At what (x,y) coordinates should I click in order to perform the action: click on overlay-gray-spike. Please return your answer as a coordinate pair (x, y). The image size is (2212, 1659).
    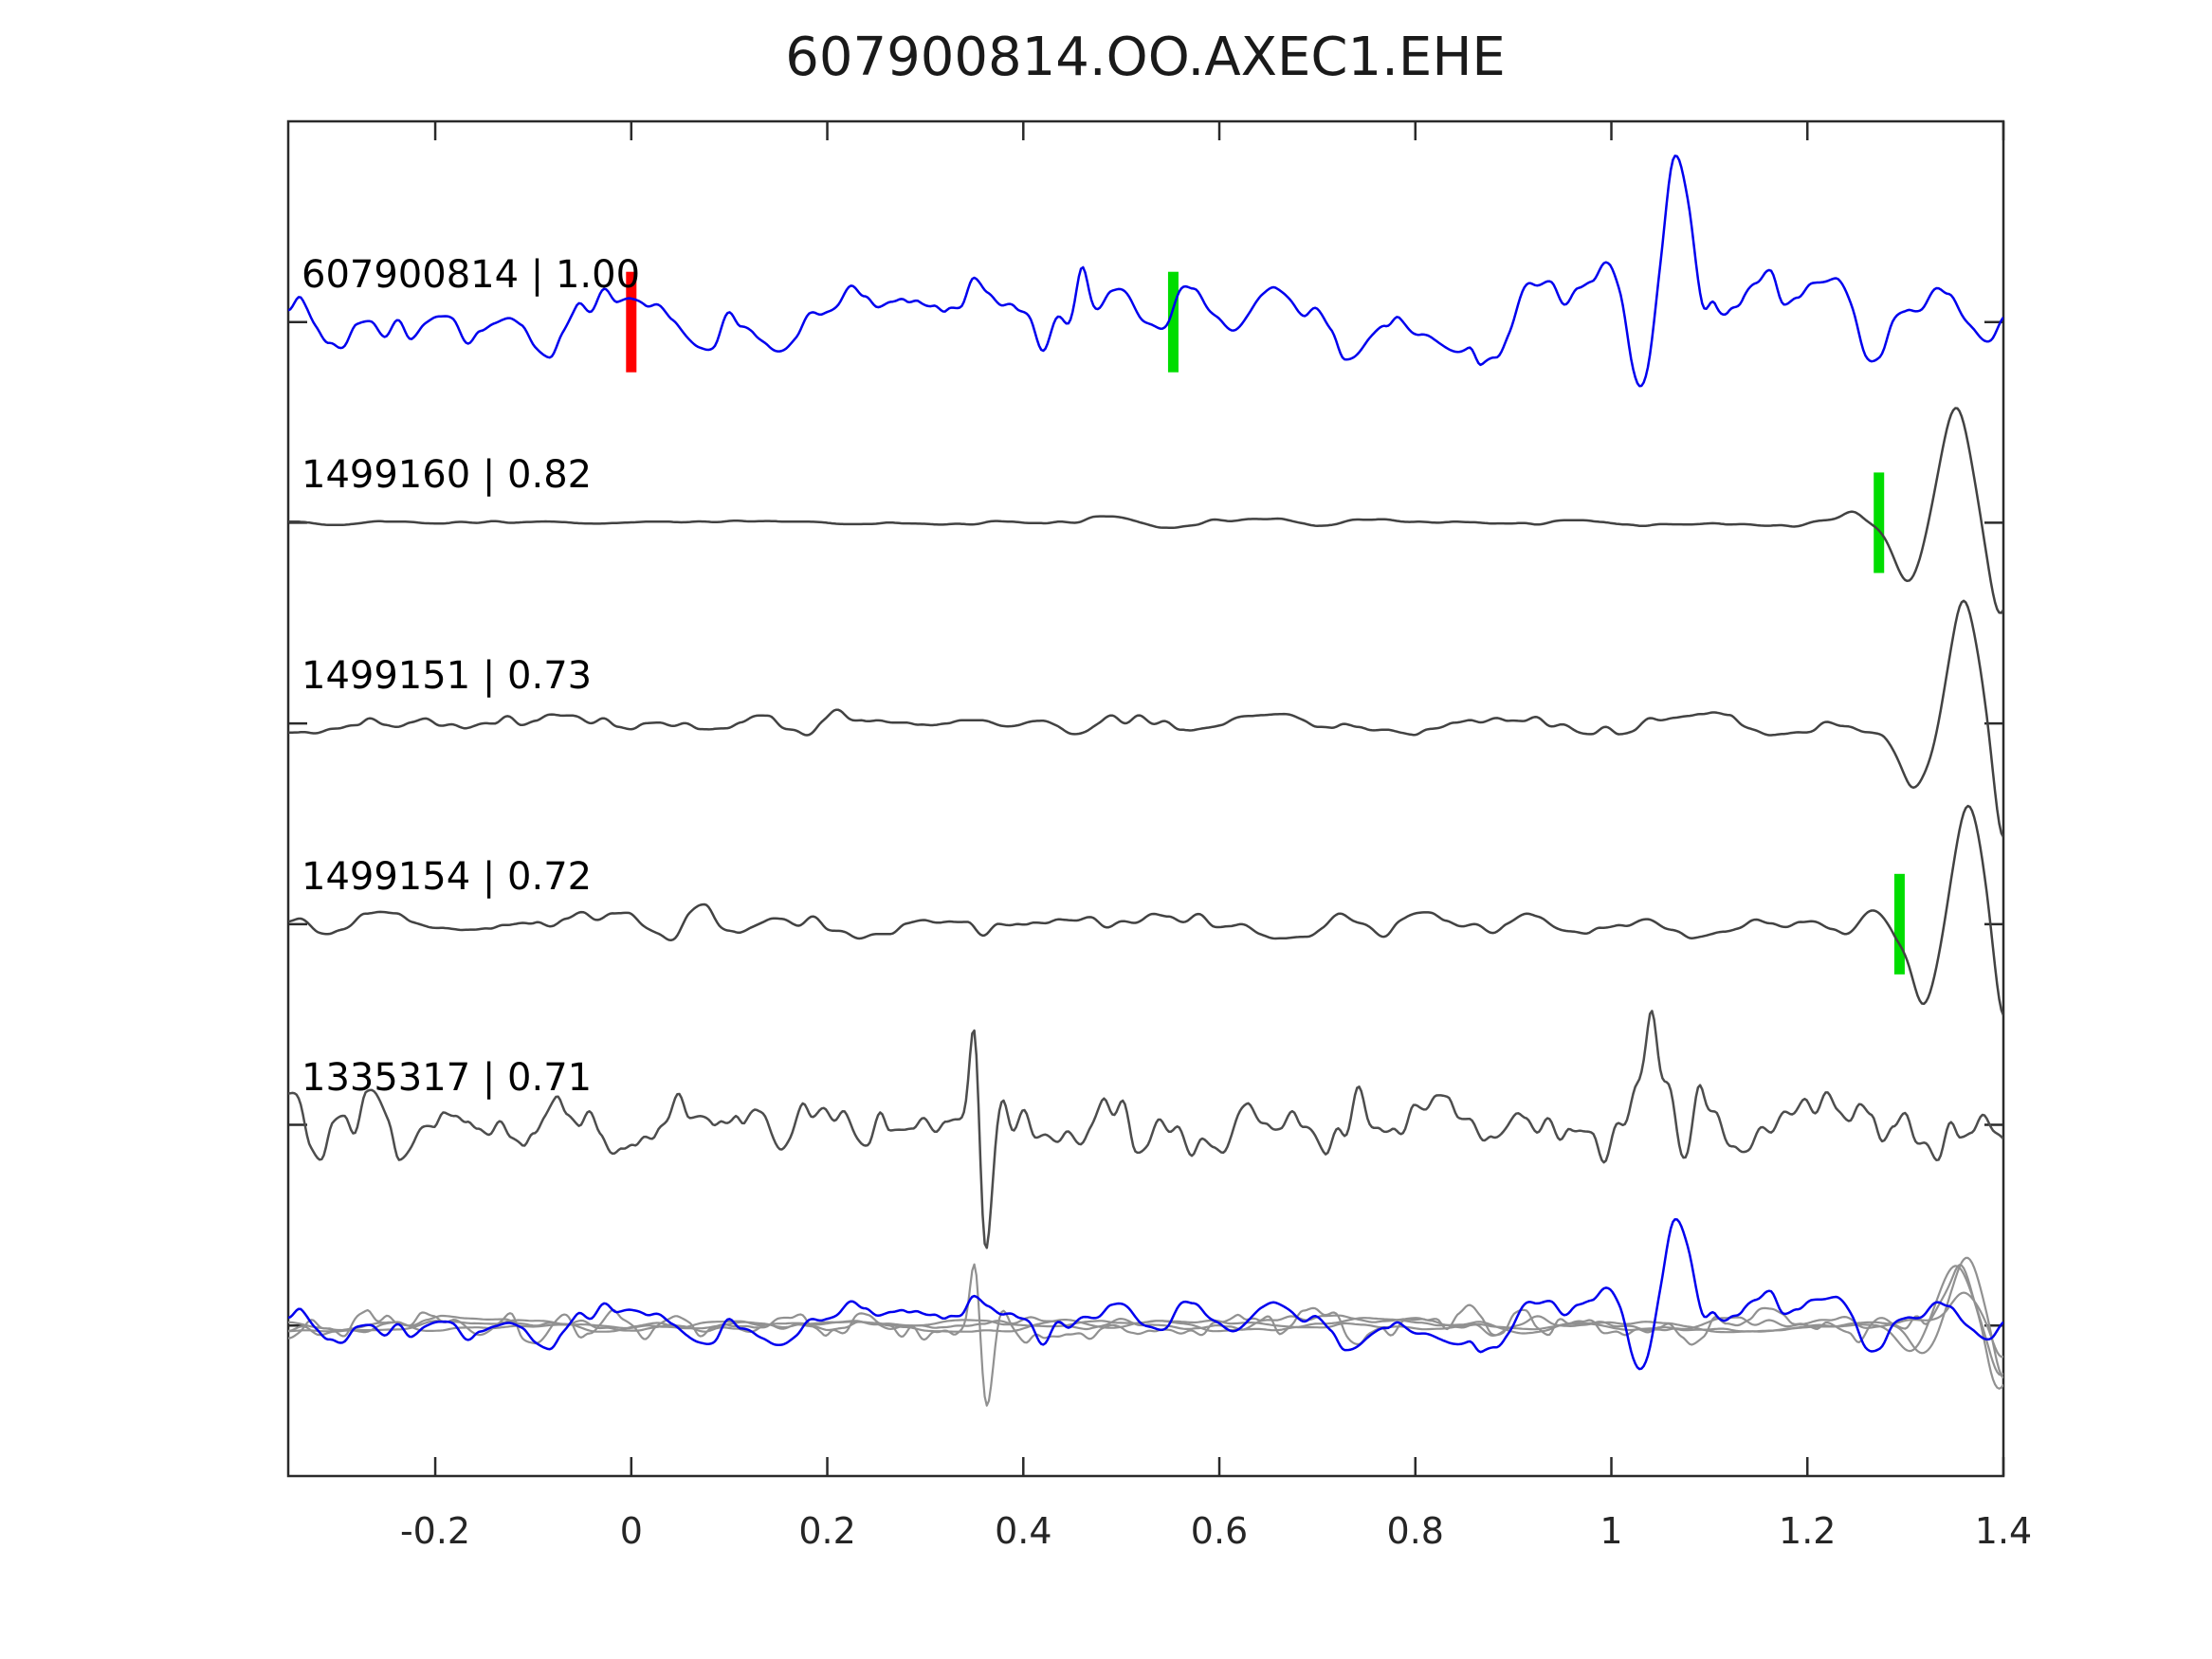
    Looking at the image, I should click on (1145, 1335).